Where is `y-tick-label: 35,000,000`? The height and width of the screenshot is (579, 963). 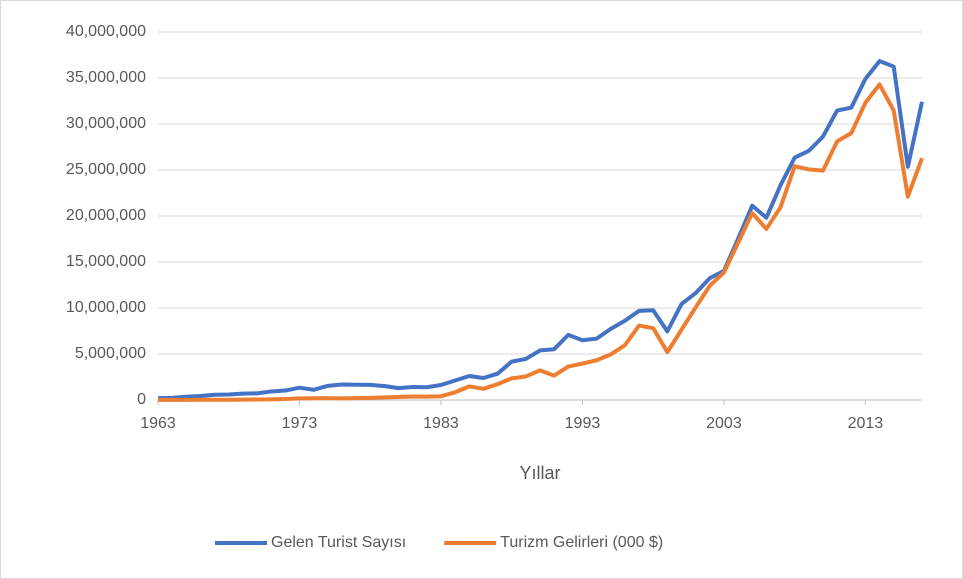
y-tick-label: 35,000,000 is located at coordinates (106, 77).